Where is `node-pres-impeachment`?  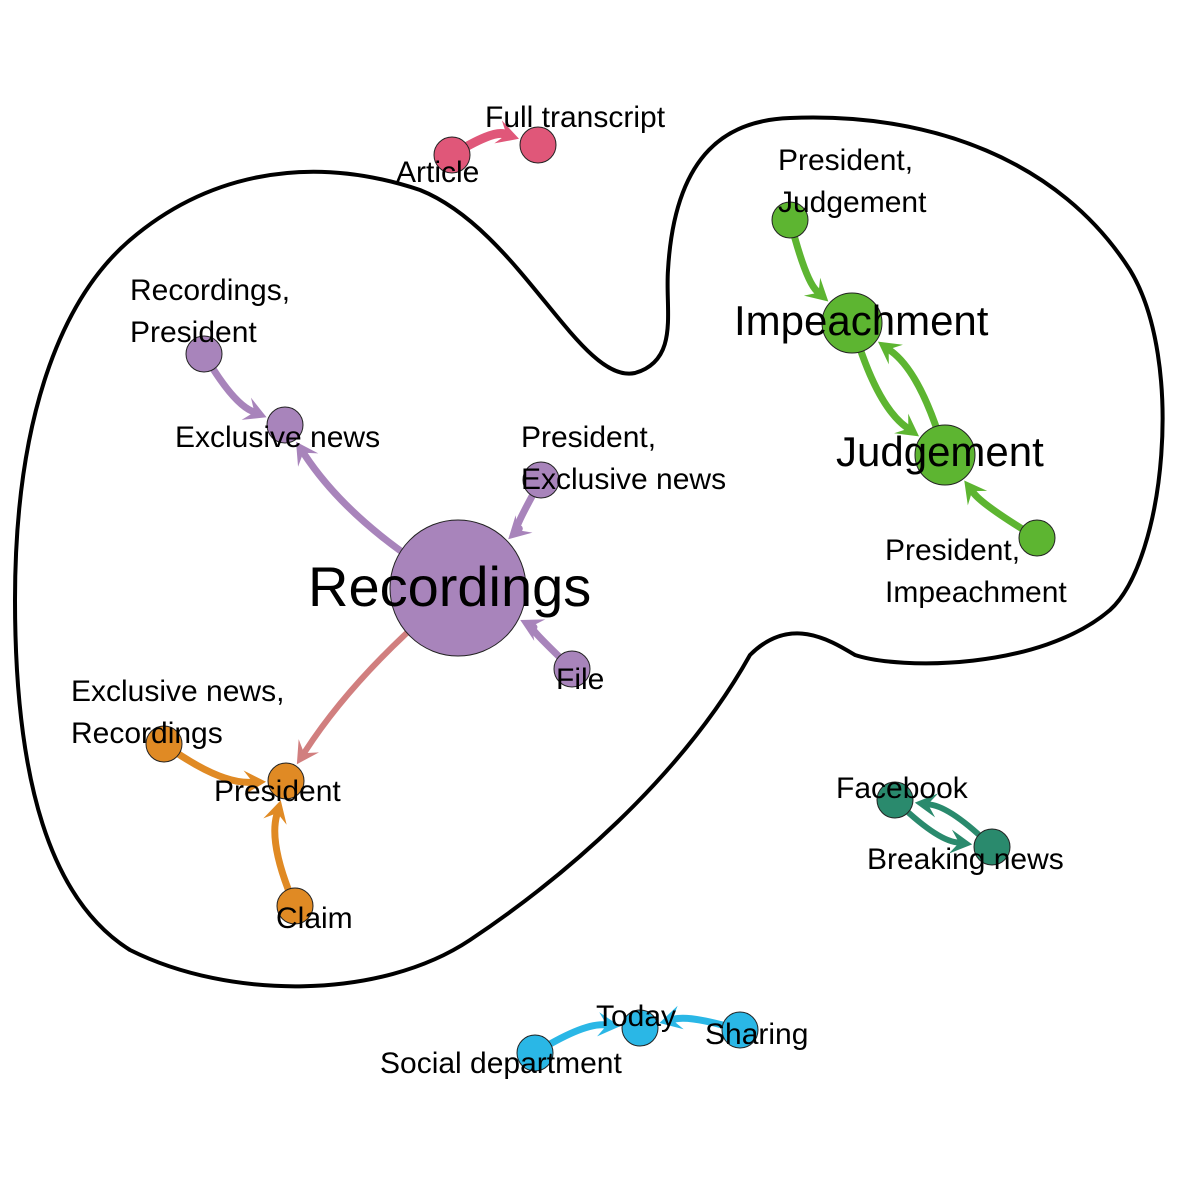 node-pres-impeachment is located at coordinates (1037, 538).